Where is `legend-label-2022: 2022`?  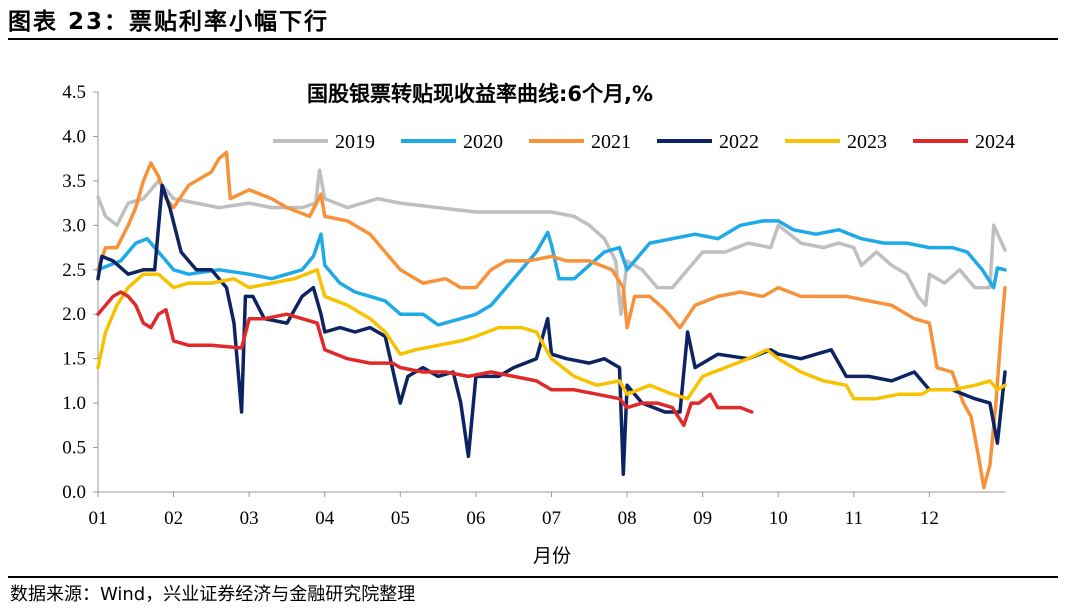 legend-label-2022: 2022 is located at coordinates (739, 142).